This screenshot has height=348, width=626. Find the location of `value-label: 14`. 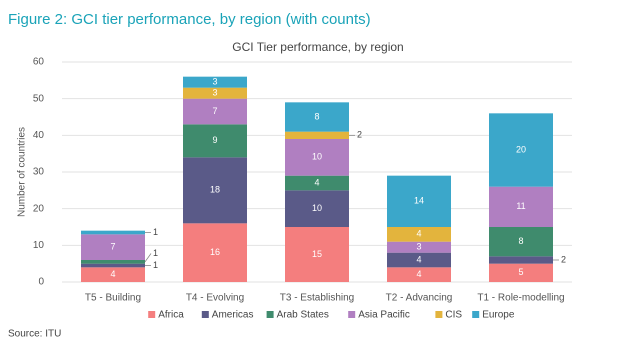

value-label: 14 is located at coordinates (419, 201).